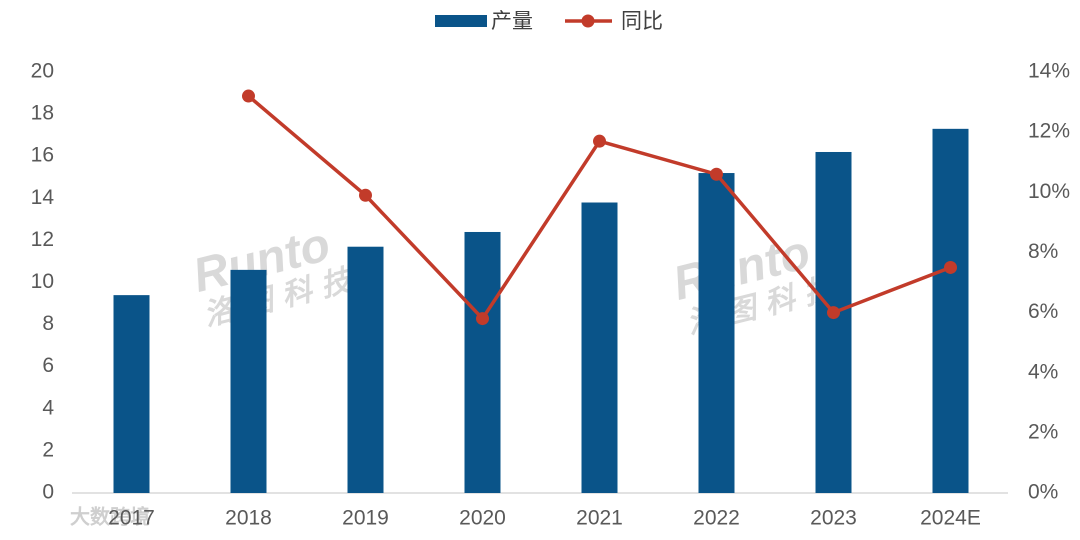  What do you see at coordinates (42, 71) in the screenshot?
I see `y-tick-label: 20` at bounding box center [42, 71].